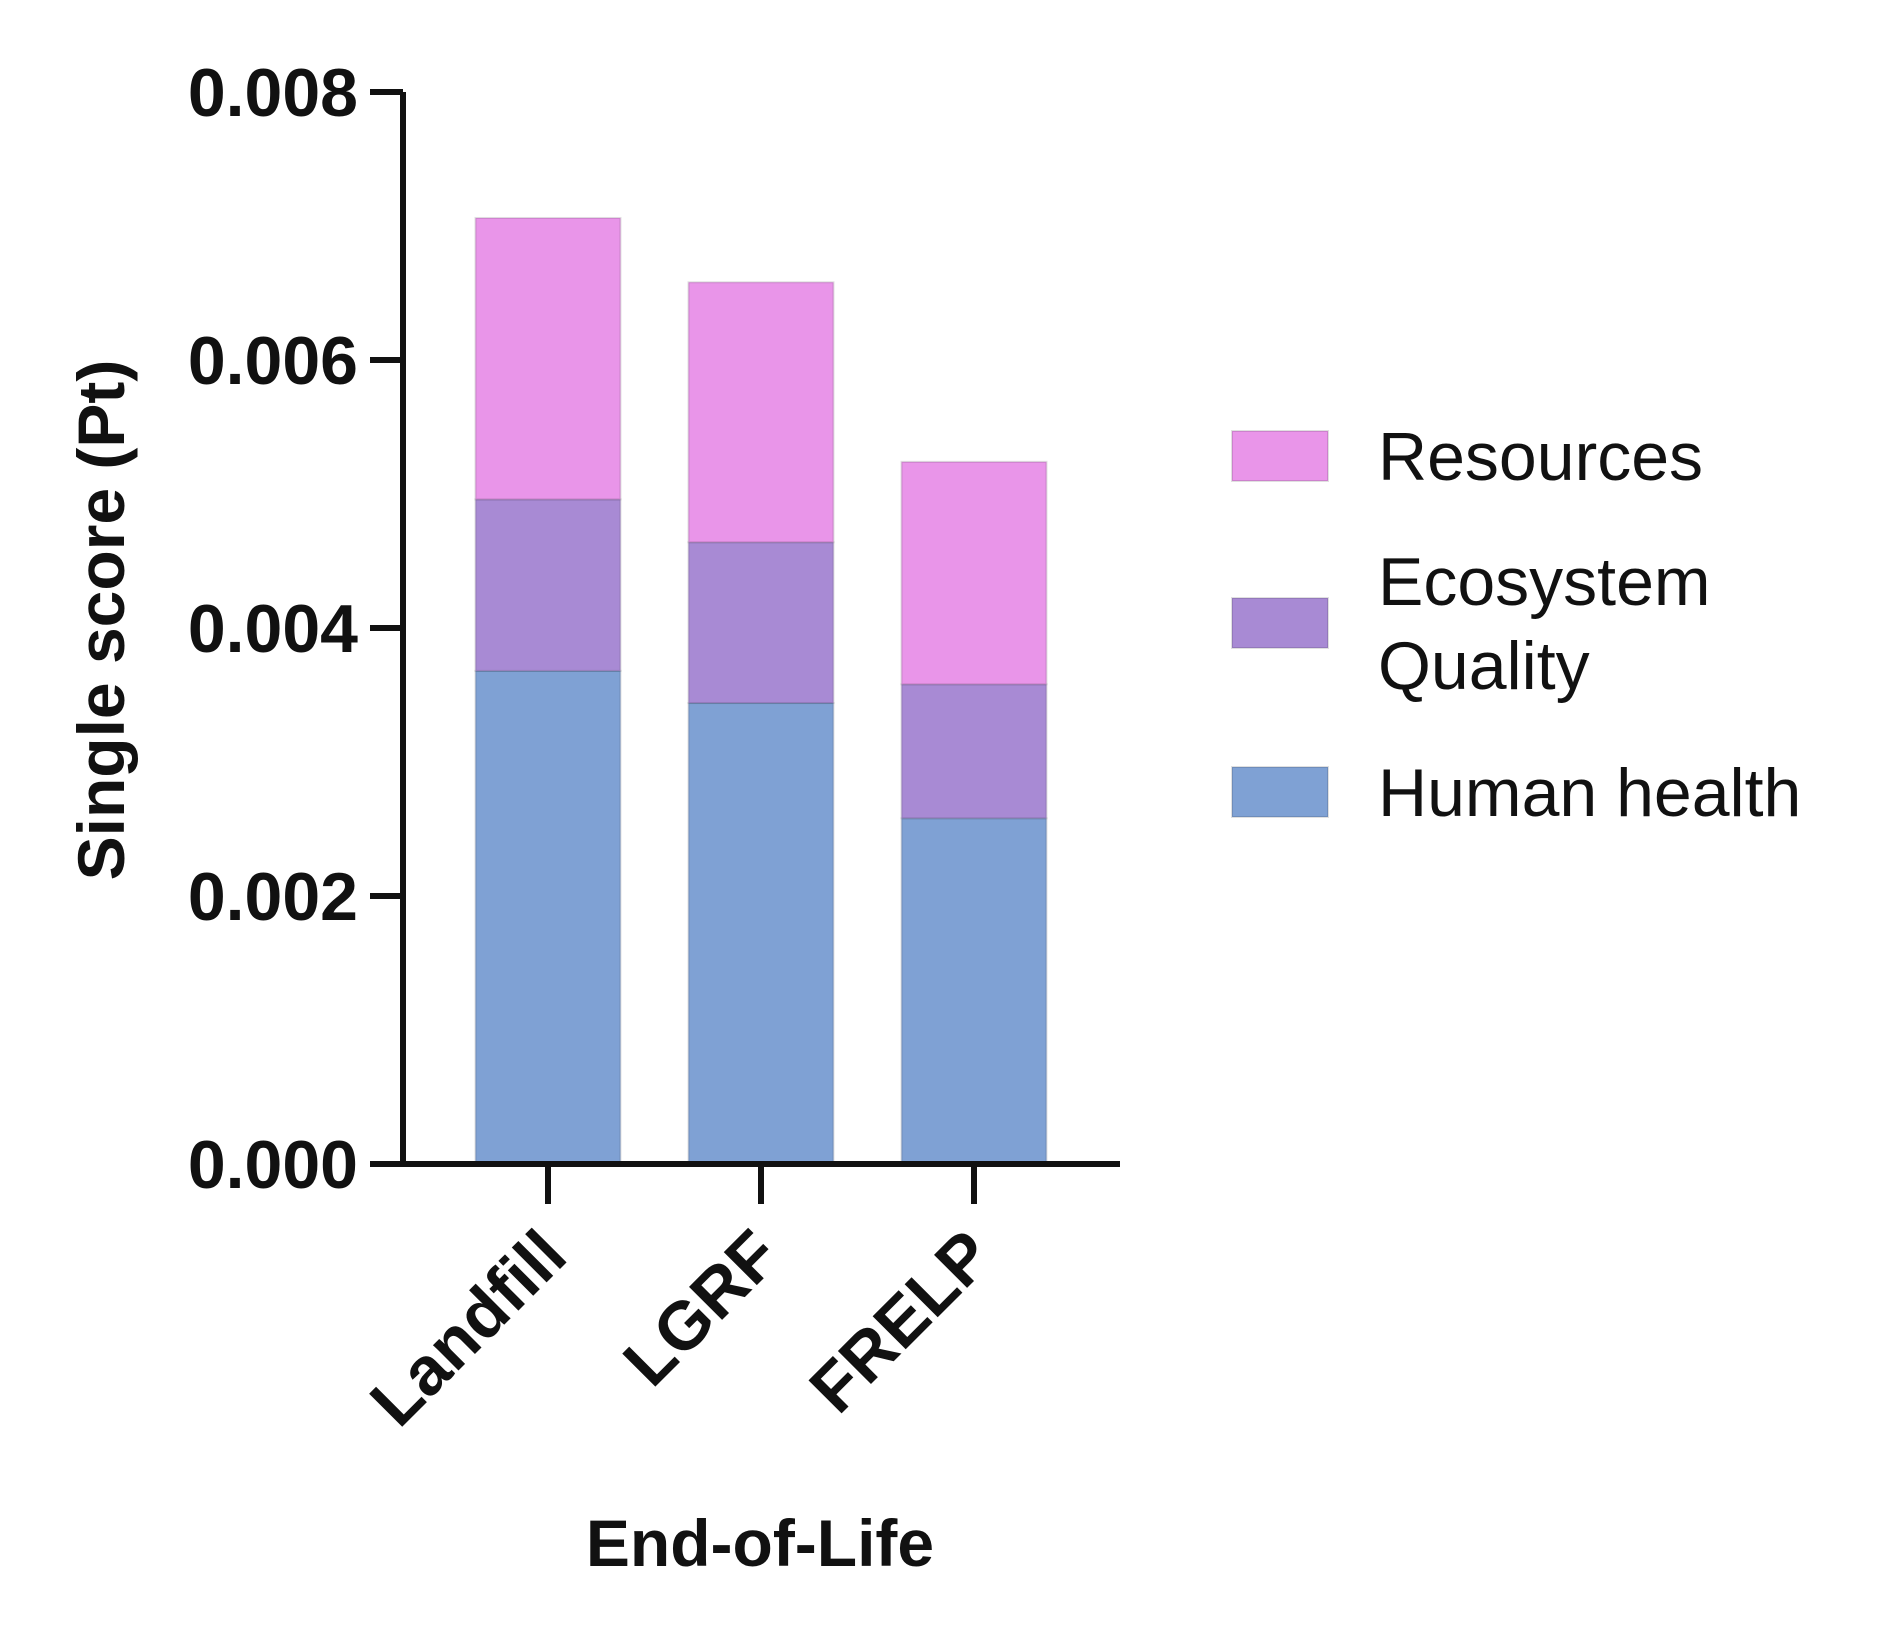 The image size is (1899, 1632). I want to click on bar-landfill-human-health, so click(548, 917).